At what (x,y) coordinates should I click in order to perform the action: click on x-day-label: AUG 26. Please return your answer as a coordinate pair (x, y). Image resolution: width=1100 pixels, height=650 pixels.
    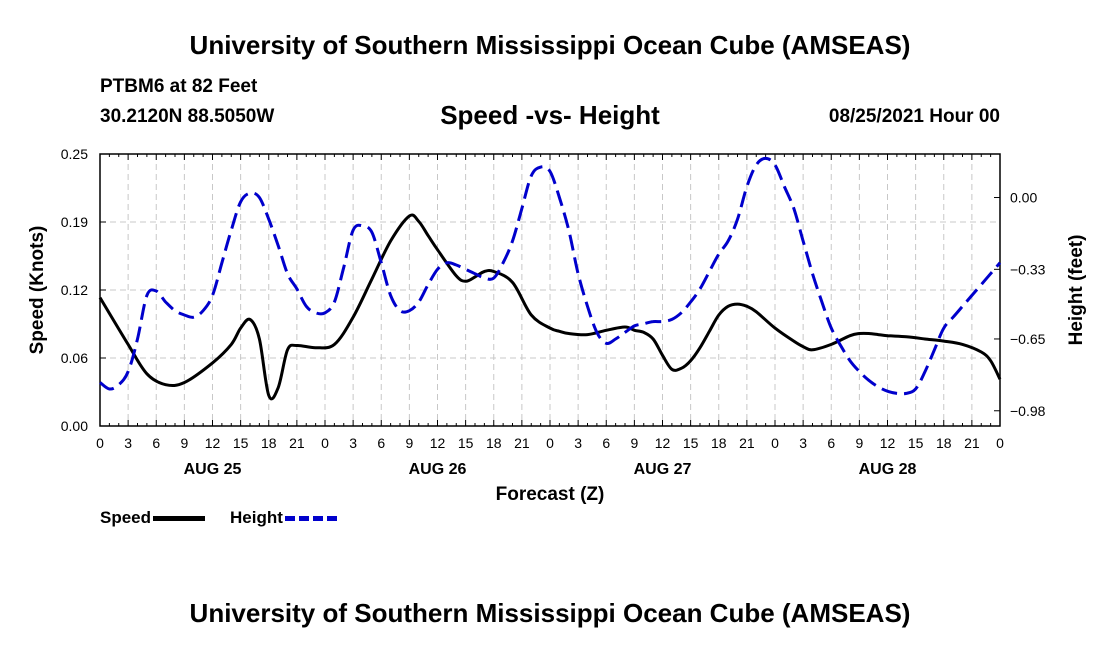
    Looking at the image, I should click on (438, 469).